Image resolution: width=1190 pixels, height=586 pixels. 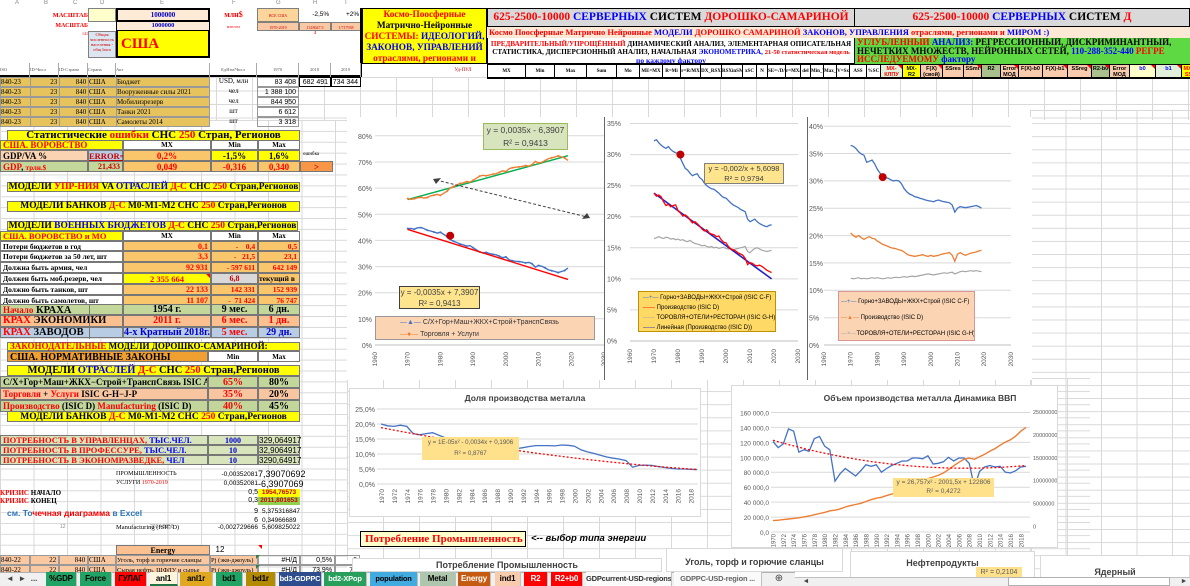 I want to click on svg-text: 2014, so click(x=666, y=496).